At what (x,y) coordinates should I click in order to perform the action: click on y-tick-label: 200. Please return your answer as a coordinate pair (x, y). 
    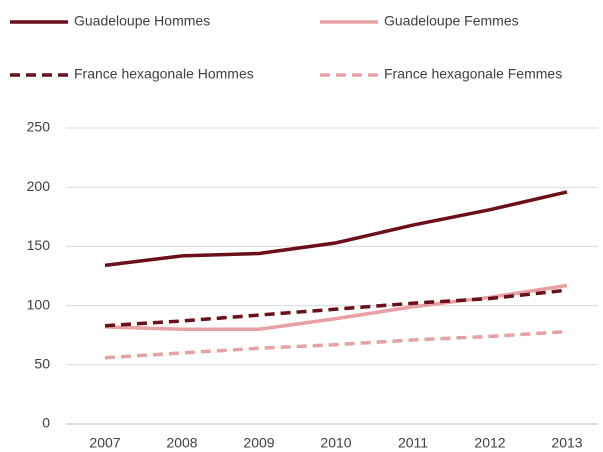
    Looking at the image, I should click on (39, 186).